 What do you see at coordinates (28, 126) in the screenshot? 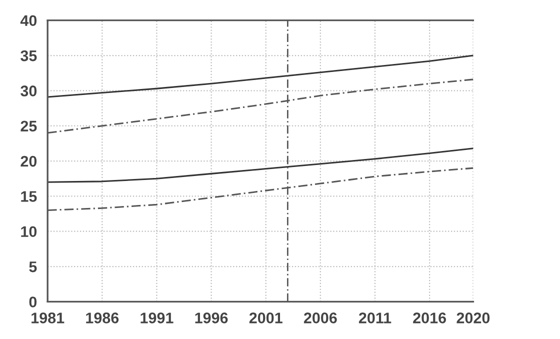
I see `y-tick-label: 25` at bounding box center [28, 126].